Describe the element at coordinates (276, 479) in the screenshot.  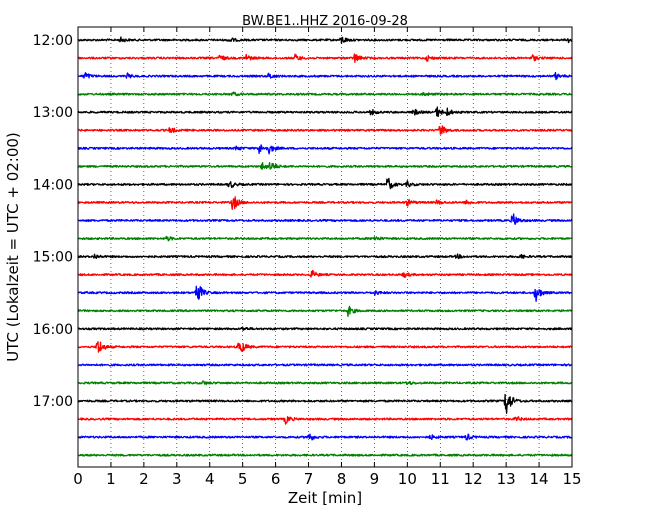
I see `x-tick-label: 6` at that location.